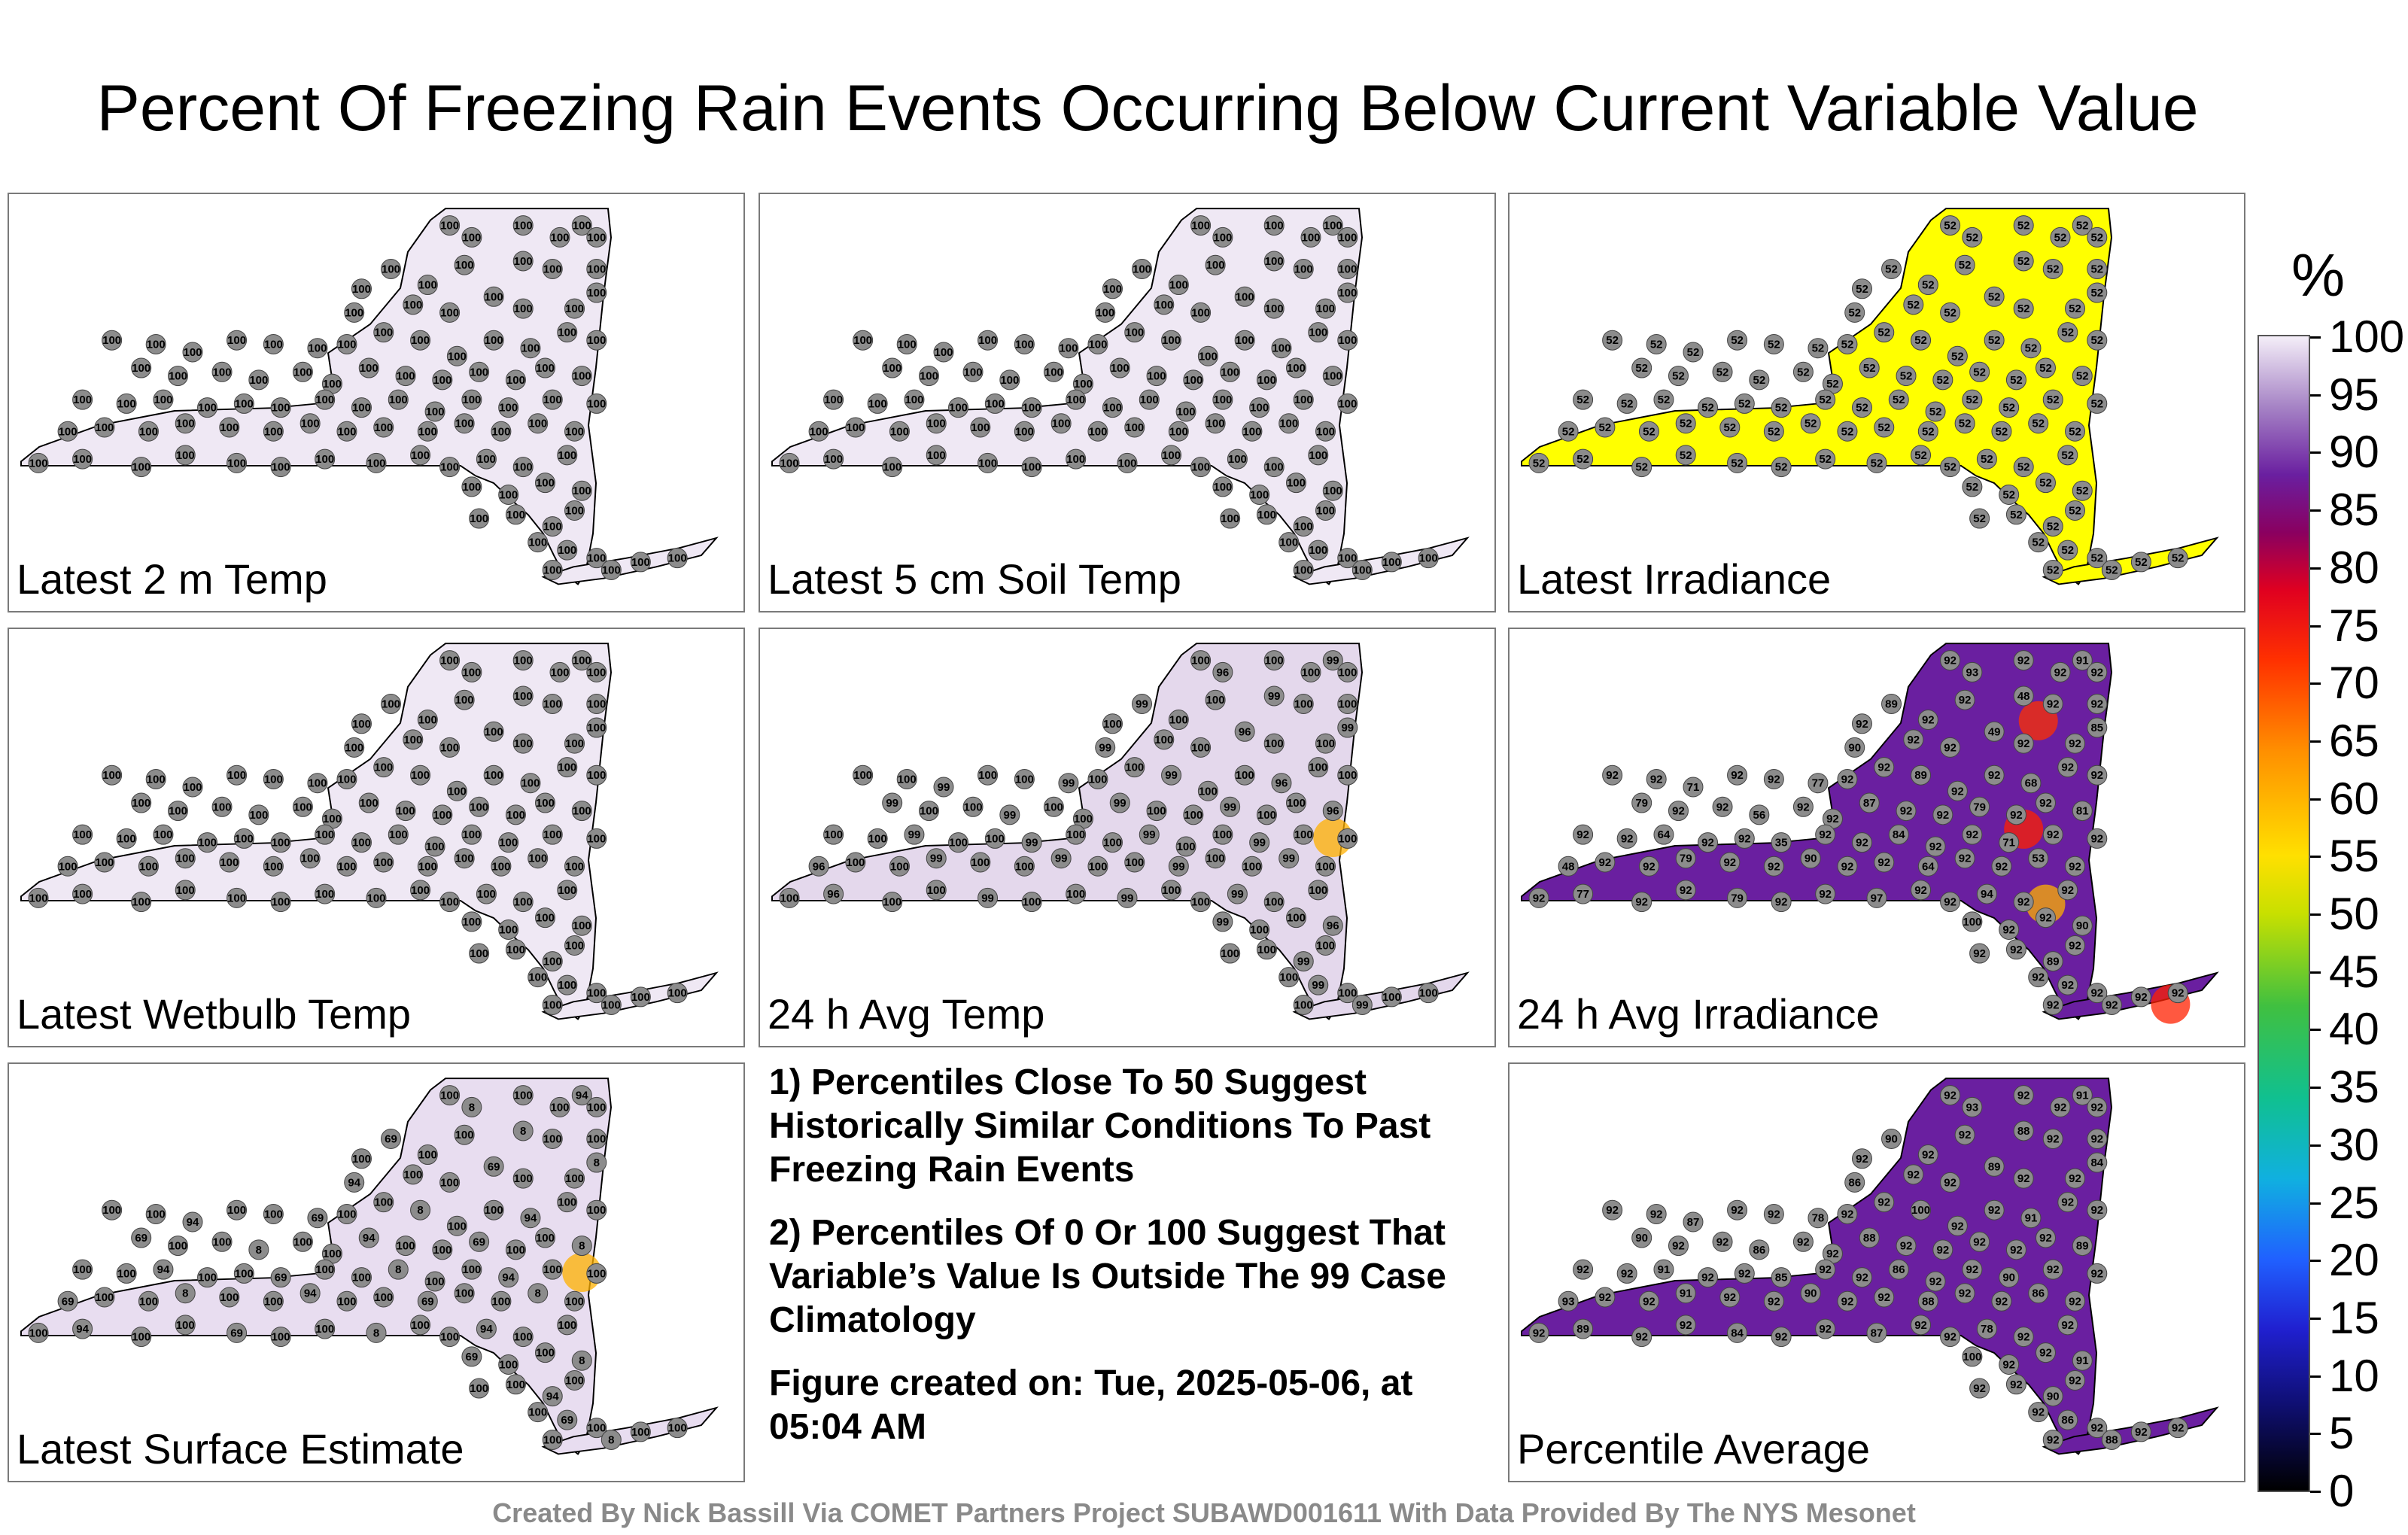 This screenshot has width=2408, height=1535. What do you see at coordinates (2031, 783) in the screenshot?
I see `station-value: 68` at bounding box center [2031, 783].